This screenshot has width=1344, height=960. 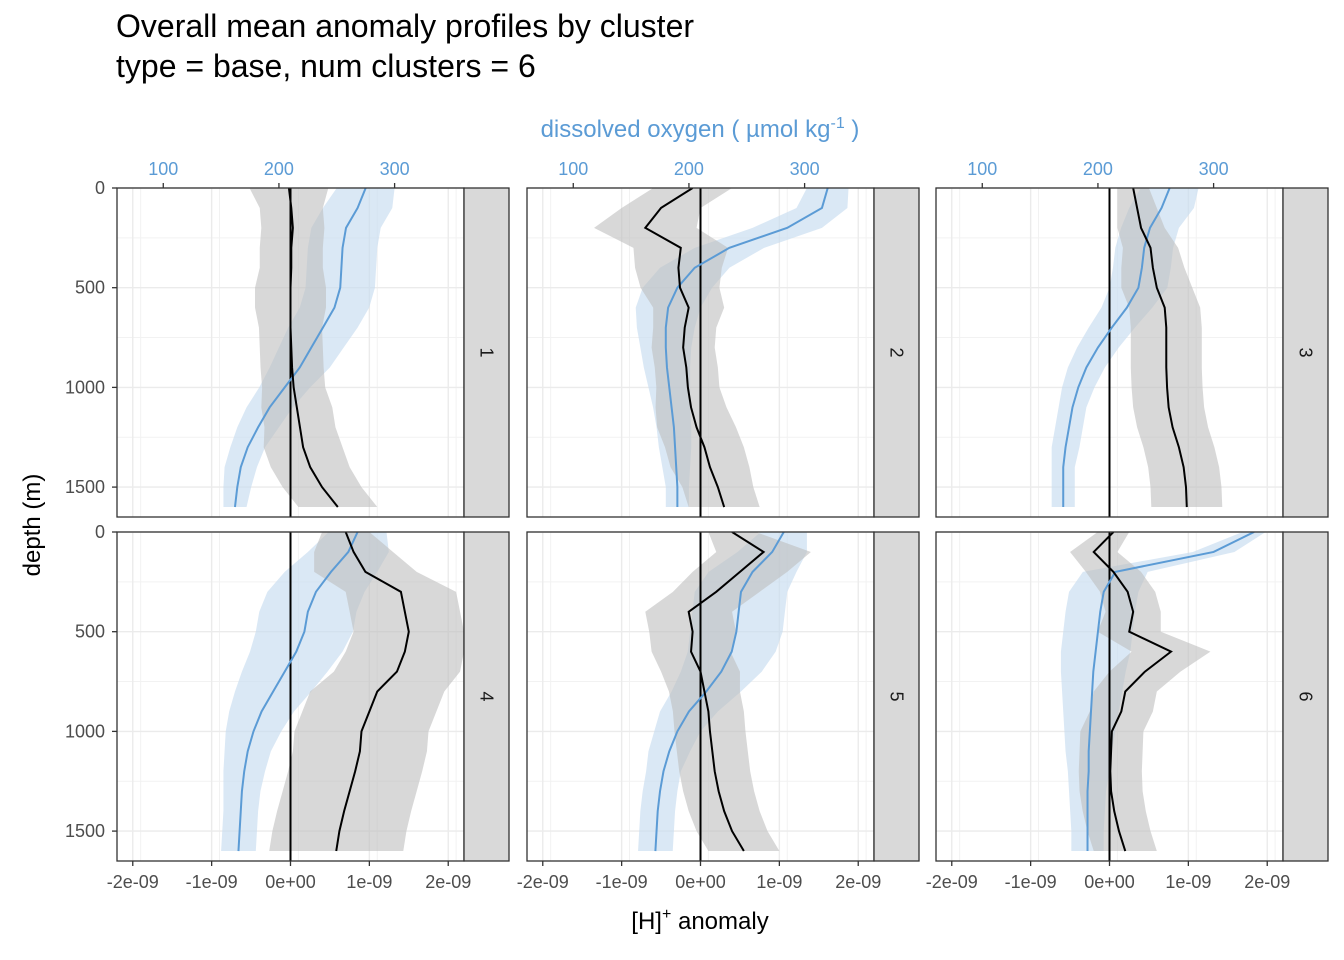 What do you see at coordinates (699, 920) in the screenshot?
I see `x-axis-title: [H]+ anomaly` at bounding box center [699, 920].